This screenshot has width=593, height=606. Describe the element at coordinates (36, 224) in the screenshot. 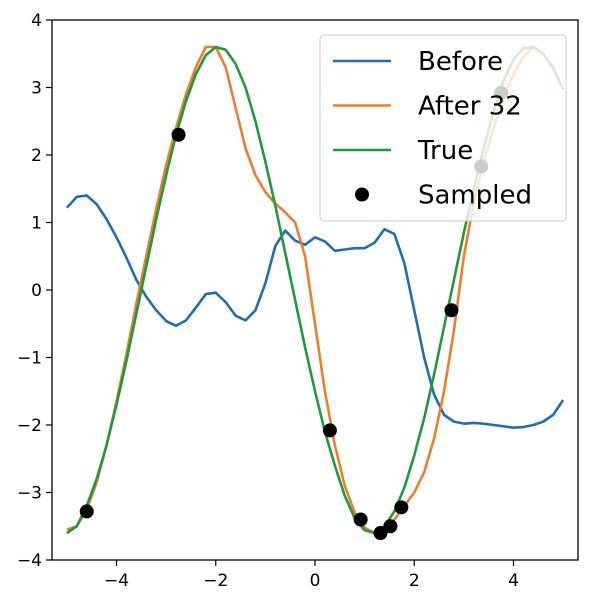

I see `y-tick-label: 1` at that location.